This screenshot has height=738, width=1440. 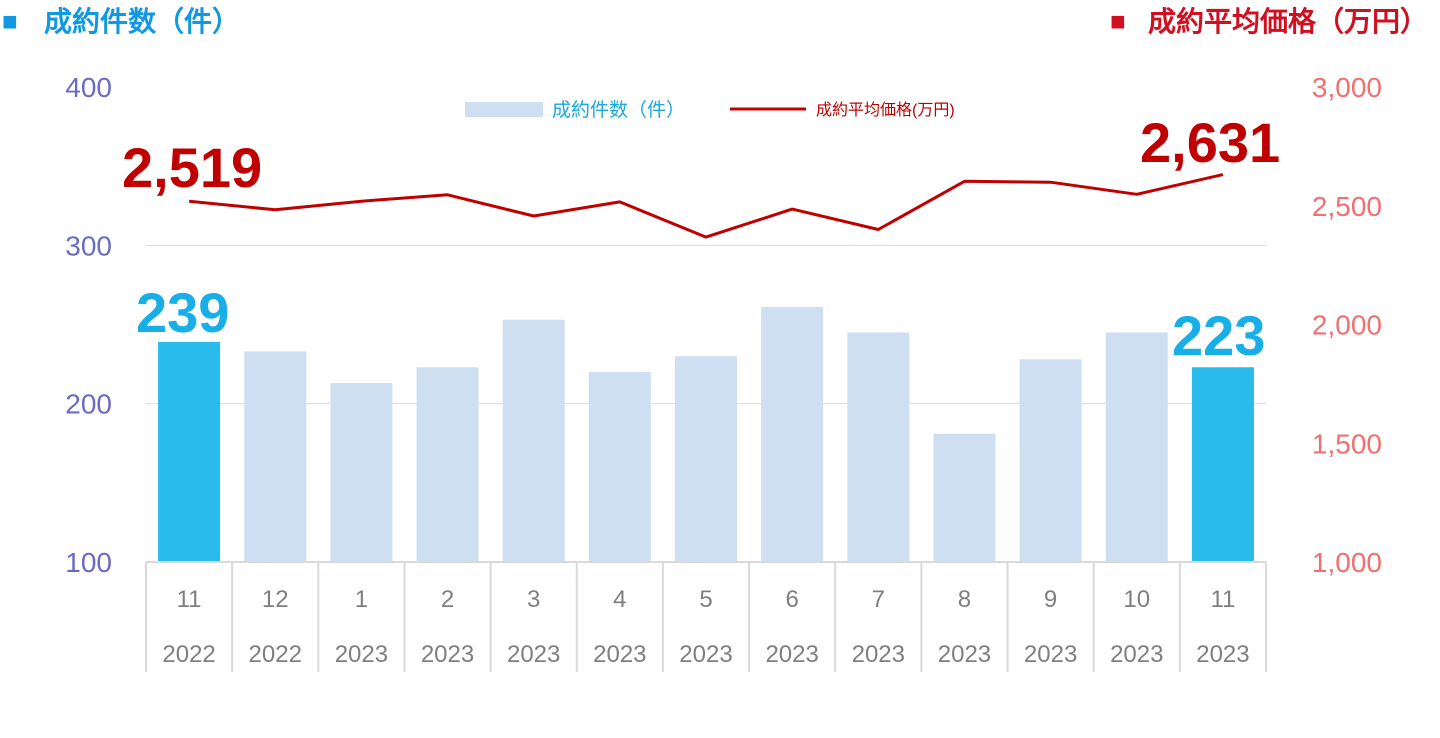 I want to click on x-tick-month: 2, so click(x=447, y=599).